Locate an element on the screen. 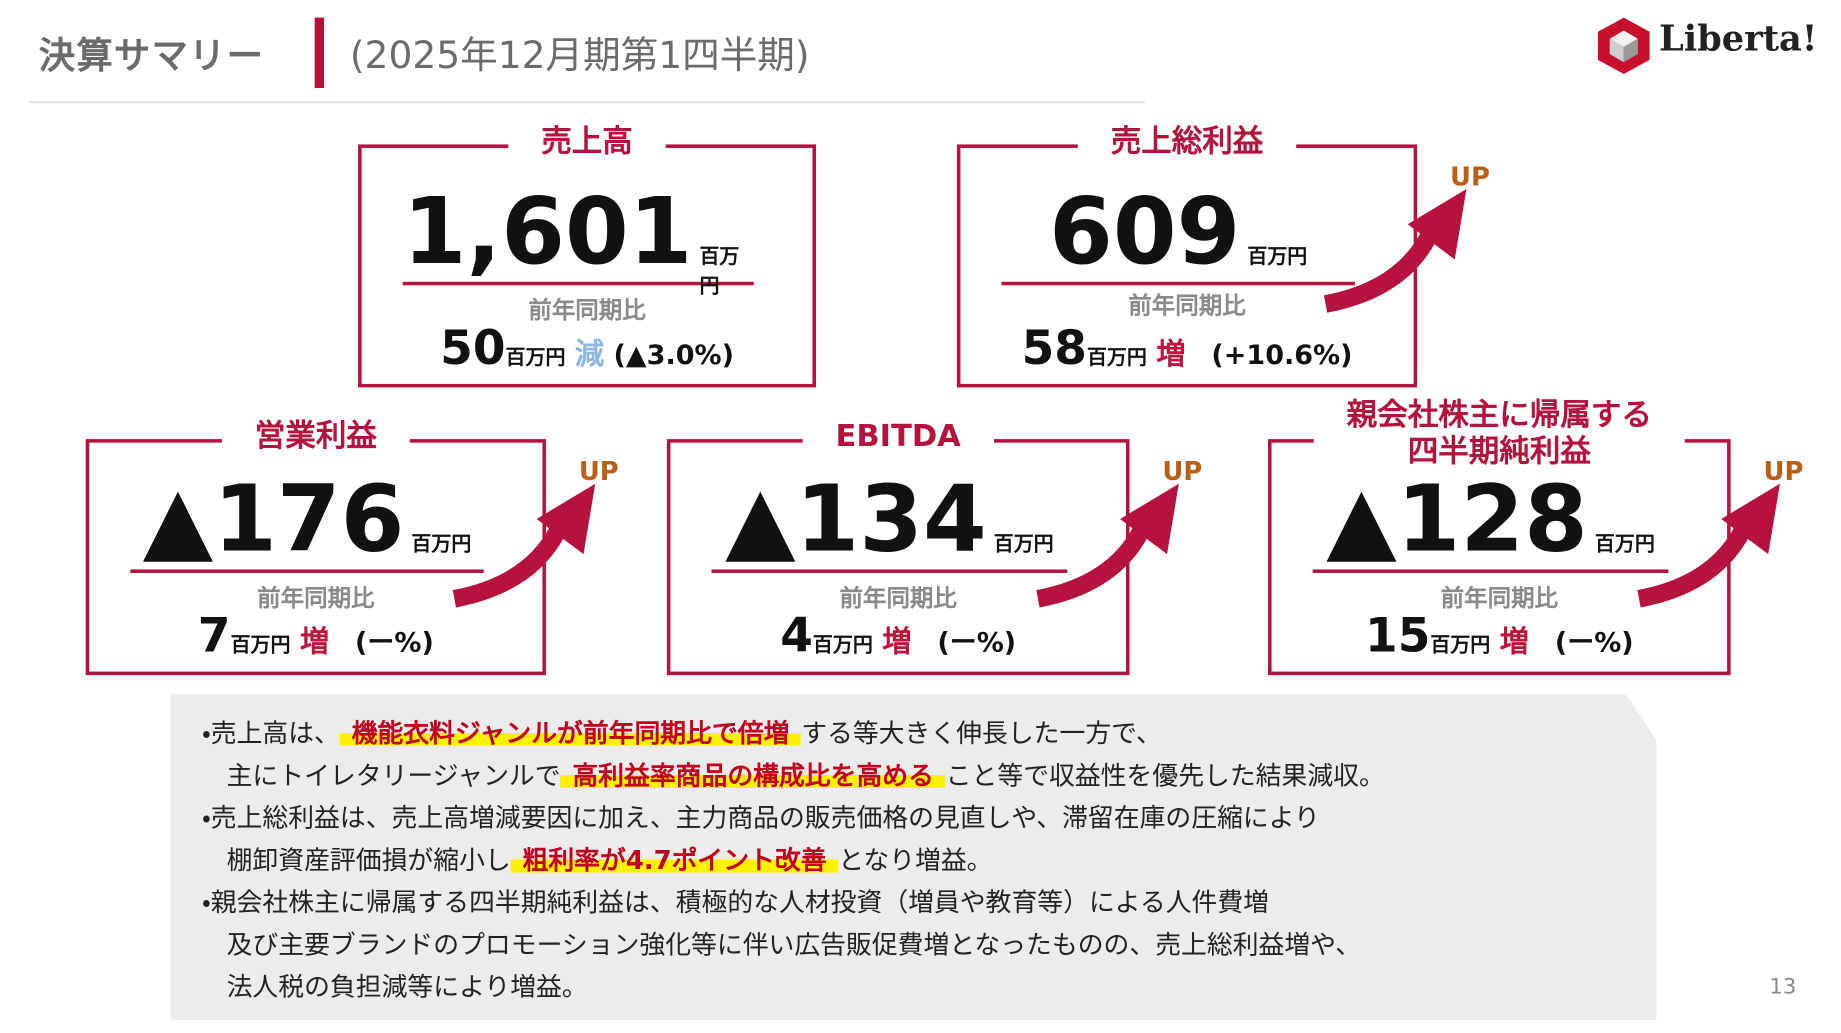 The image size is (1841, 1033). title-divider is located at coordinates (319, 53).